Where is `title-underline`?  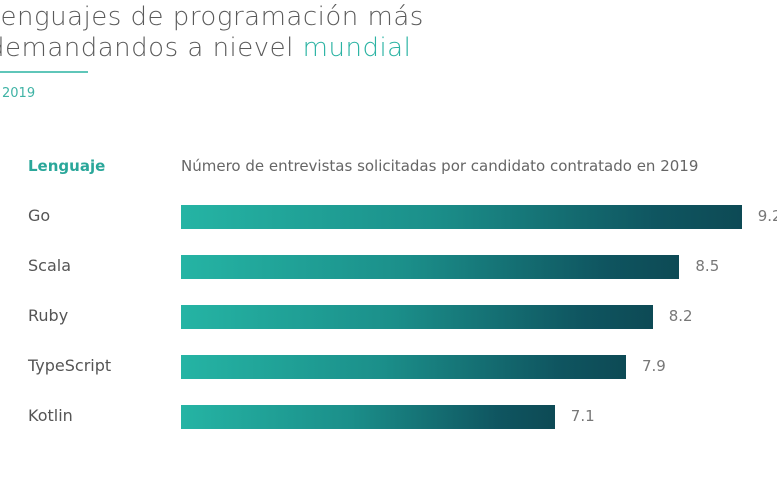
title-underline is located at coordinates (44, 72).